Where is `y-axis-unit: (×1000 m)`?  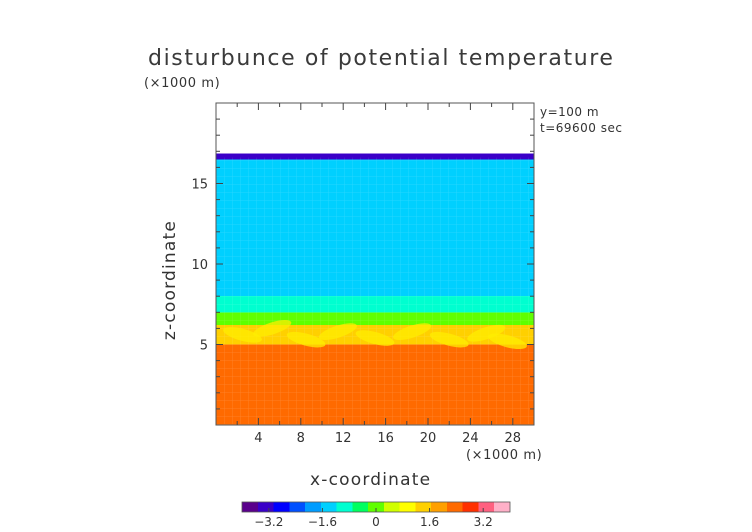 y-axis-unit: (×1000 m) is located at coordinates (182, 83).